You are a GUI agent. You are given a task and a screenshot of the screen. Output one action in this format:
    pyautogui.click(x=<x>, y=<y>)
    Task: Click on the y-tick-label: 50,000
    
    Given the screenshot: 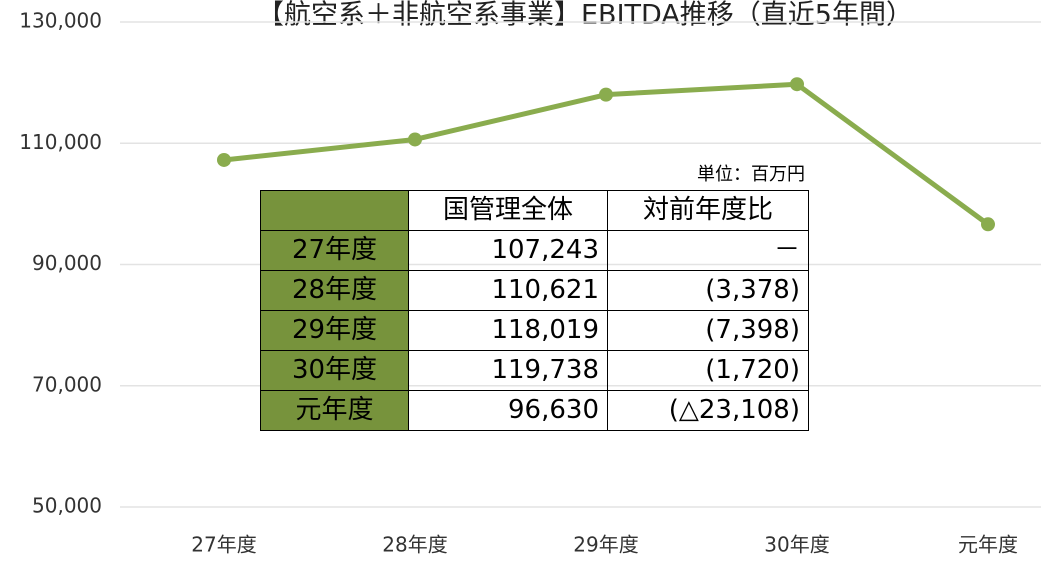 What is the action you would take?
    pyautogui.click(x=67, y=506)
    